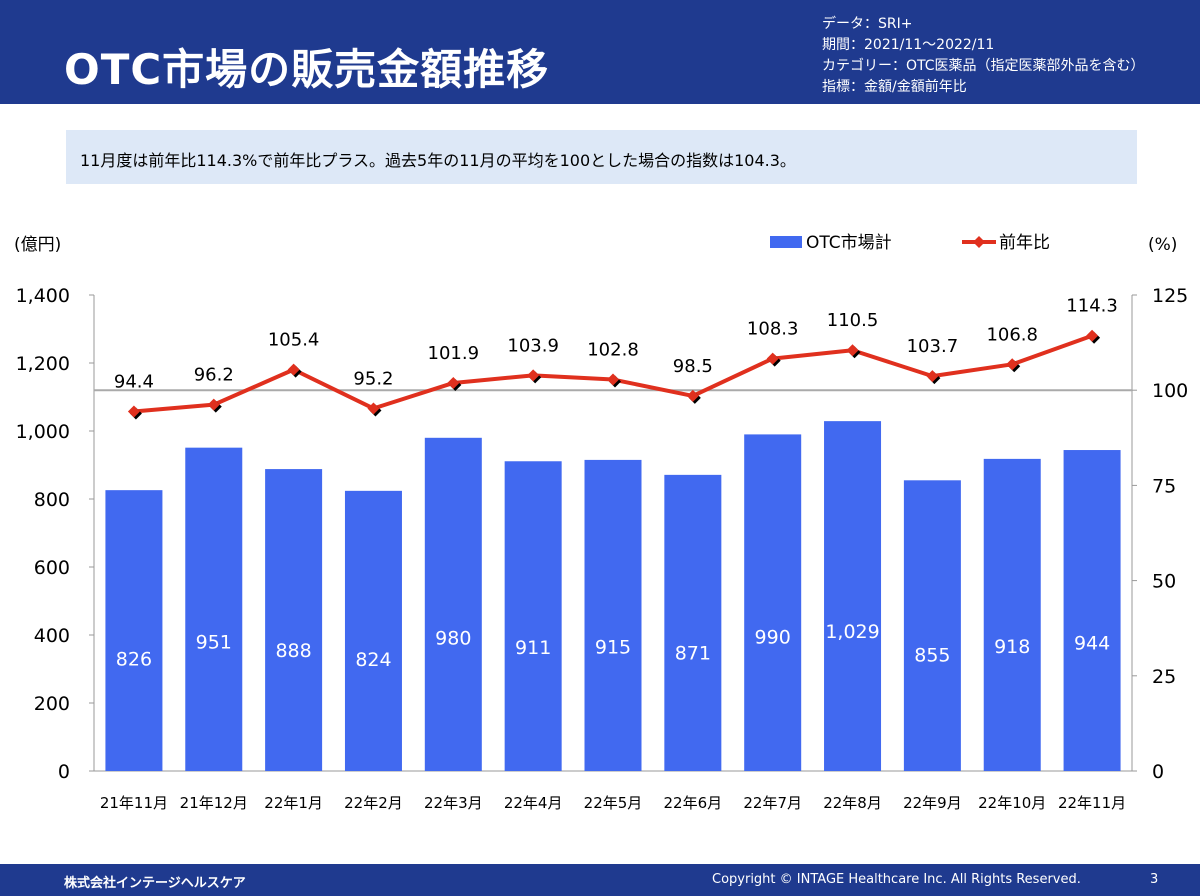 This screenshot has height=896, width=1200. I want to click on left-tick-label: 400, so click(52, 636).